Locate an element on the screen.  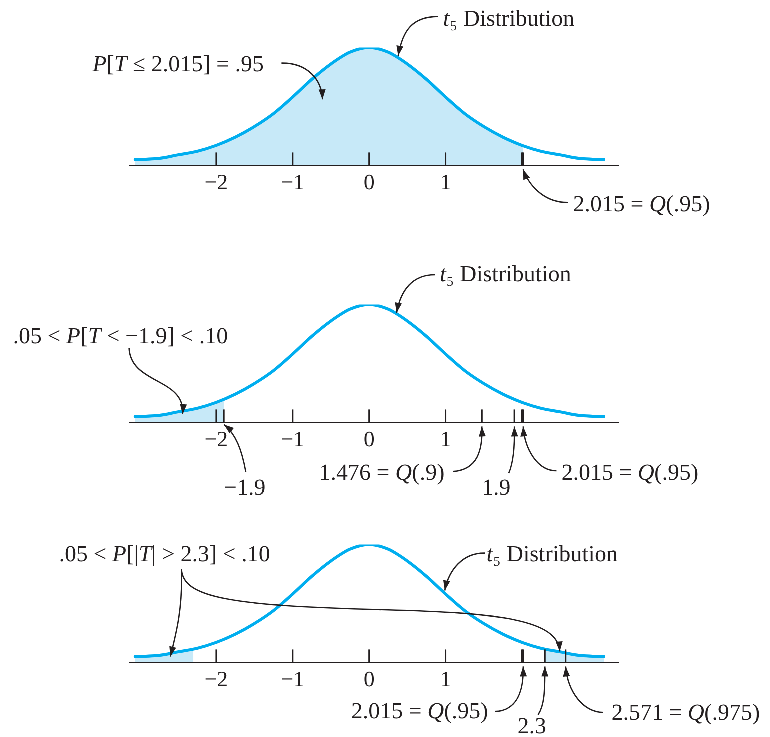
annotation: −1.9 is located at coordinates (245, 487).